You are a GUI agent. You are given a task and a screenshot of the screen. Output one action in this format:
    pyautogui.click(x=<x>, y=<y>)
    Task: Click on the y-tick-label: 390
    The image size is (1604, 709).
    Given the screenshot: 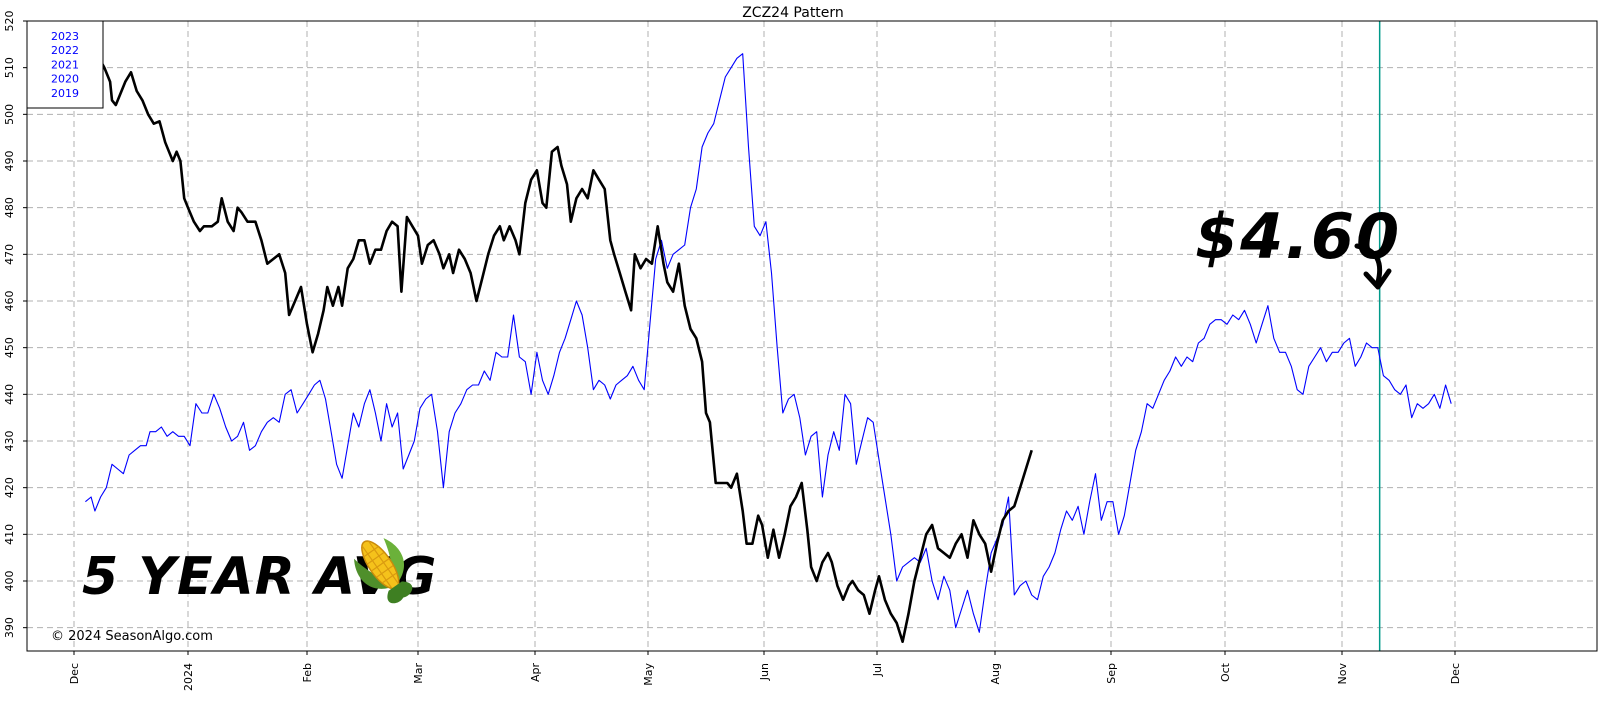 What is the action you would take?
    pyautogui.click(x=9, y=627)
    